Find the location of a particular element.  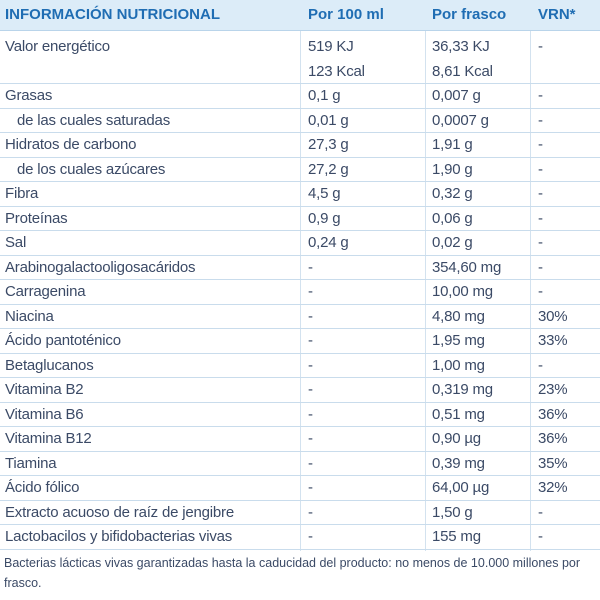

value-cell: 0,90 µg is located at coordinates (456, 438).